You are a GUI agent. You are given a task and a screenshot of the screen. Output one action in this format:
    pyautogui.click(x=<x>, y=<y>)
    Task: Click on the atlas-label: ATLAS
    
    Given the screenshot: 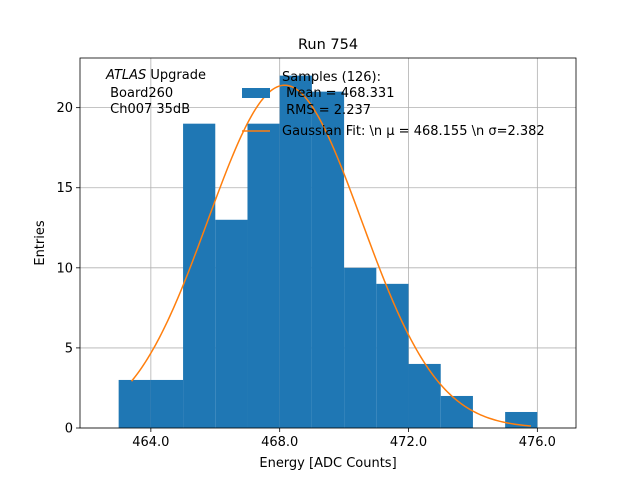 What is the action you would take?
    pyautogui.click(x=125, y=75)
    